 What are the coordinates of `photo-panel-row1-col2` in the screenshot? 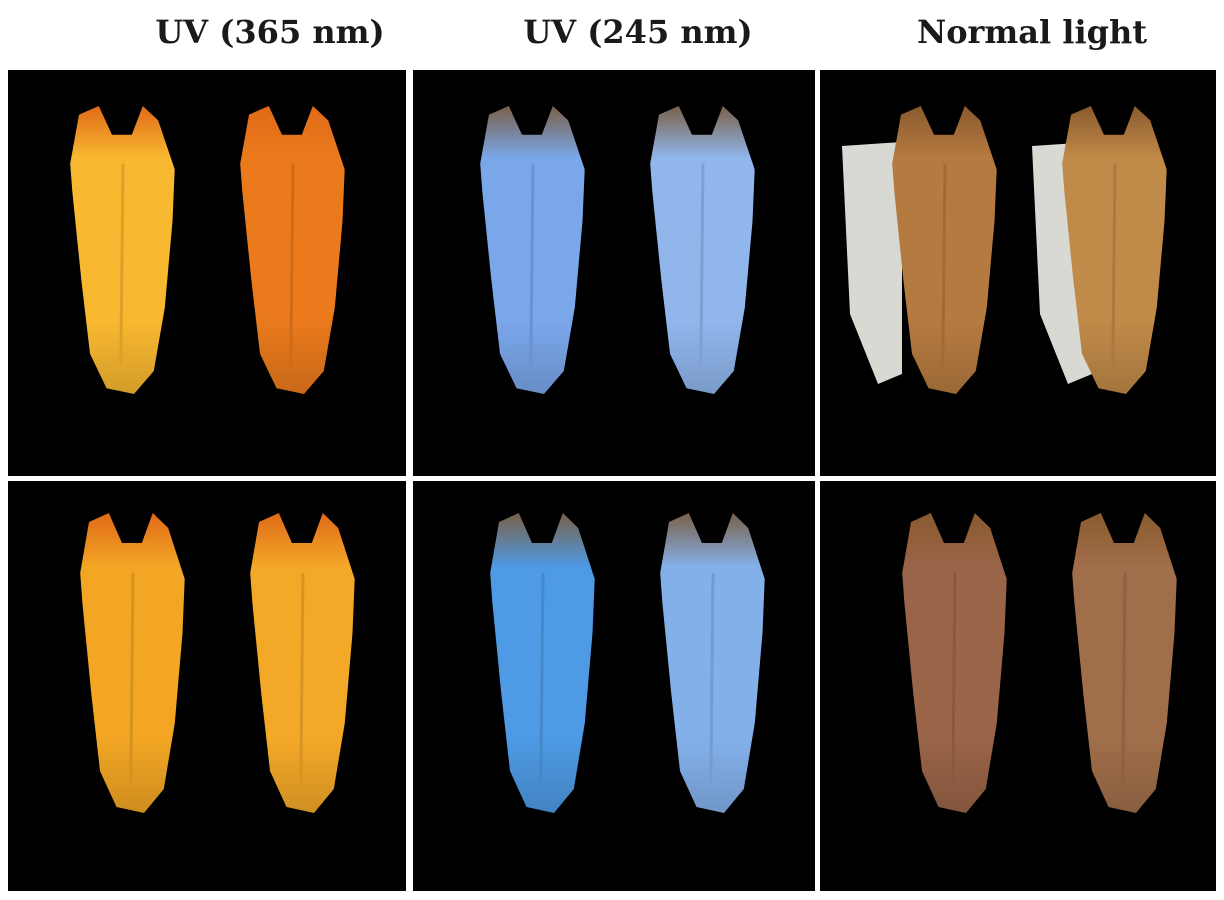 It's located at (614, 273).